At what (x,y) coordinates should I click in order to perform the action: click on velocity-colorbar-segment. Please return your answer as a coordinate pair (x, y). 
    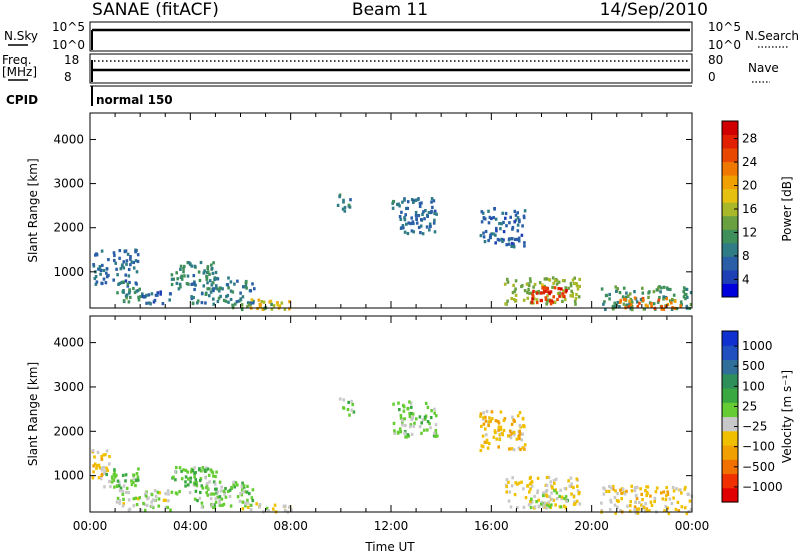
    Looking at the image, I should click on (730, 481).